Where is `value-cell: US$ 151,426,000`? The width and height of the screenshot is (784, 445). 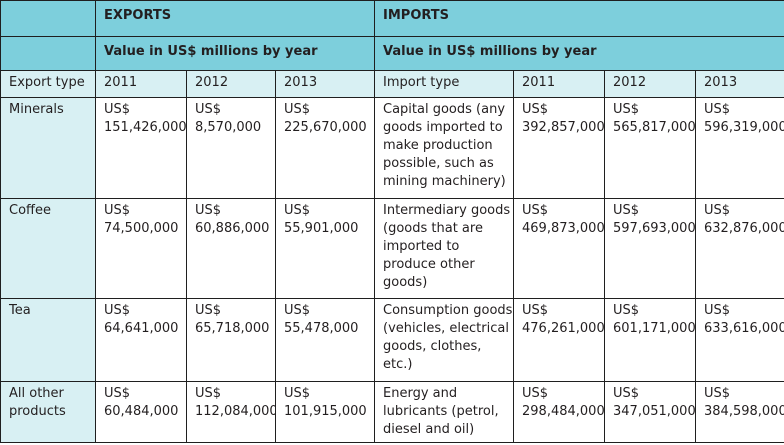
value-cell: US$ 151,426,000 is located at coordinates (141, 148).